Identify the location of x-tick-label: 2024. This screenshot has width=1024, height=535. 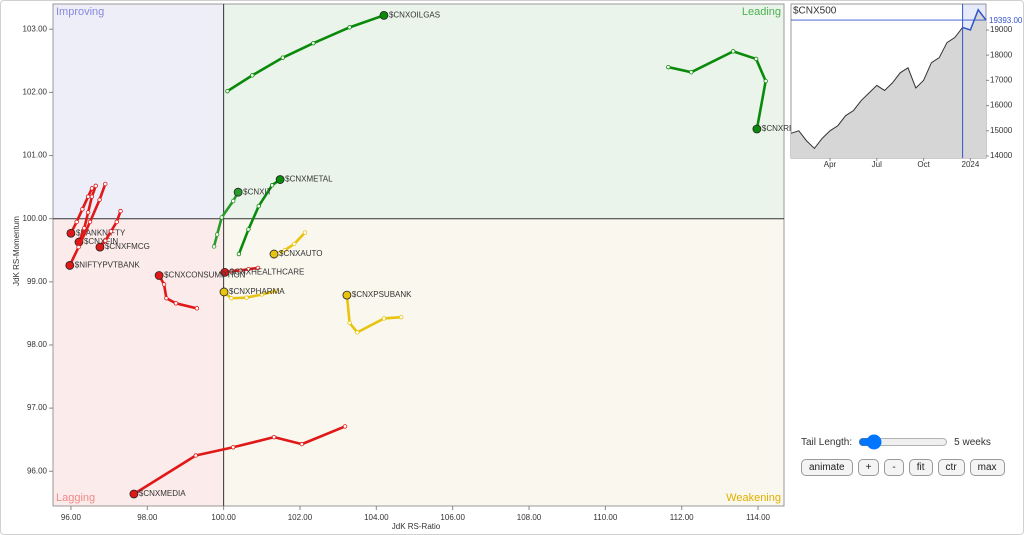
(971, 164).